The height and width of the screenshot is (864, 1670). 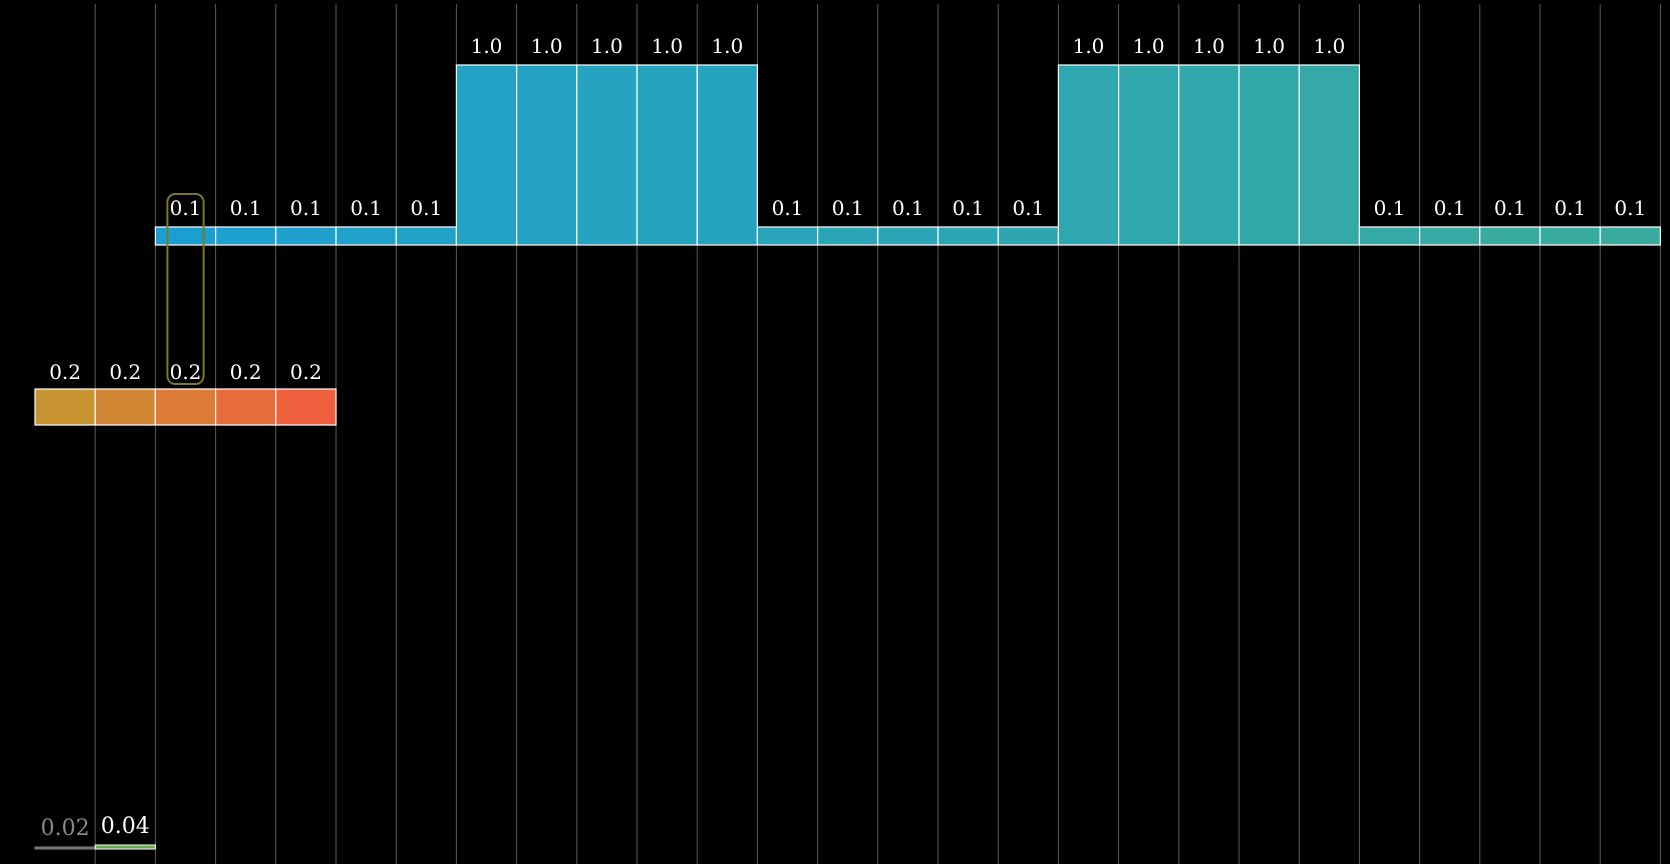 I want to click on kernel-sequence: 0.2 0.2 0.2 0.2 0.2, so click(x=185, y=393).